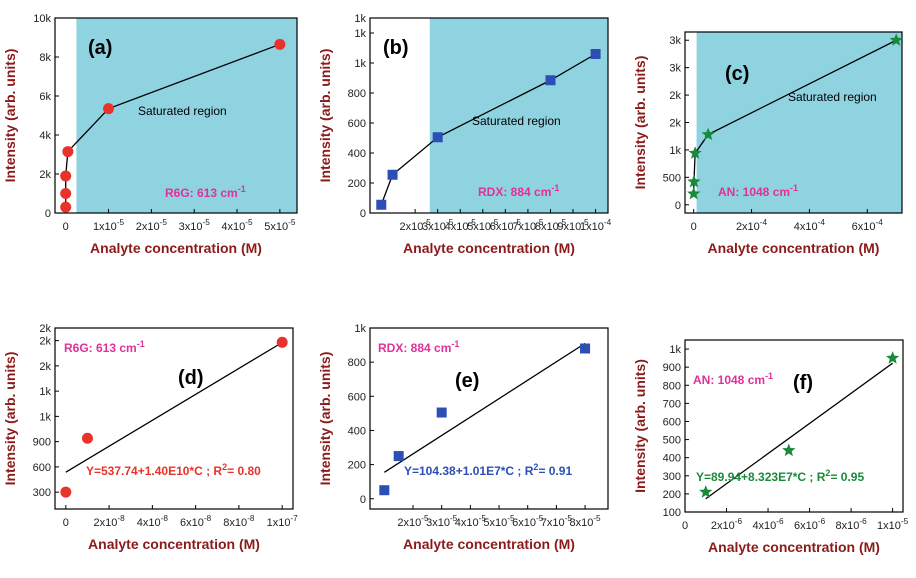 The height and width of the screenshot is (578, 916). What do you see at coordinates (518, 191) in the screenshot?
I see `chart-b-peak-label: RDX: 884 cm-1` at bounding box center [518, 191].